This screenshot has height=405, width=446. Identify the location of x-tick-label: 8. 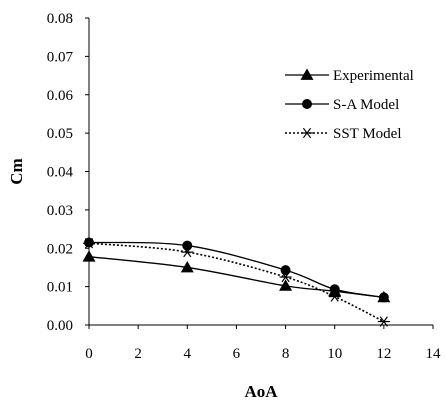
(286, 354).